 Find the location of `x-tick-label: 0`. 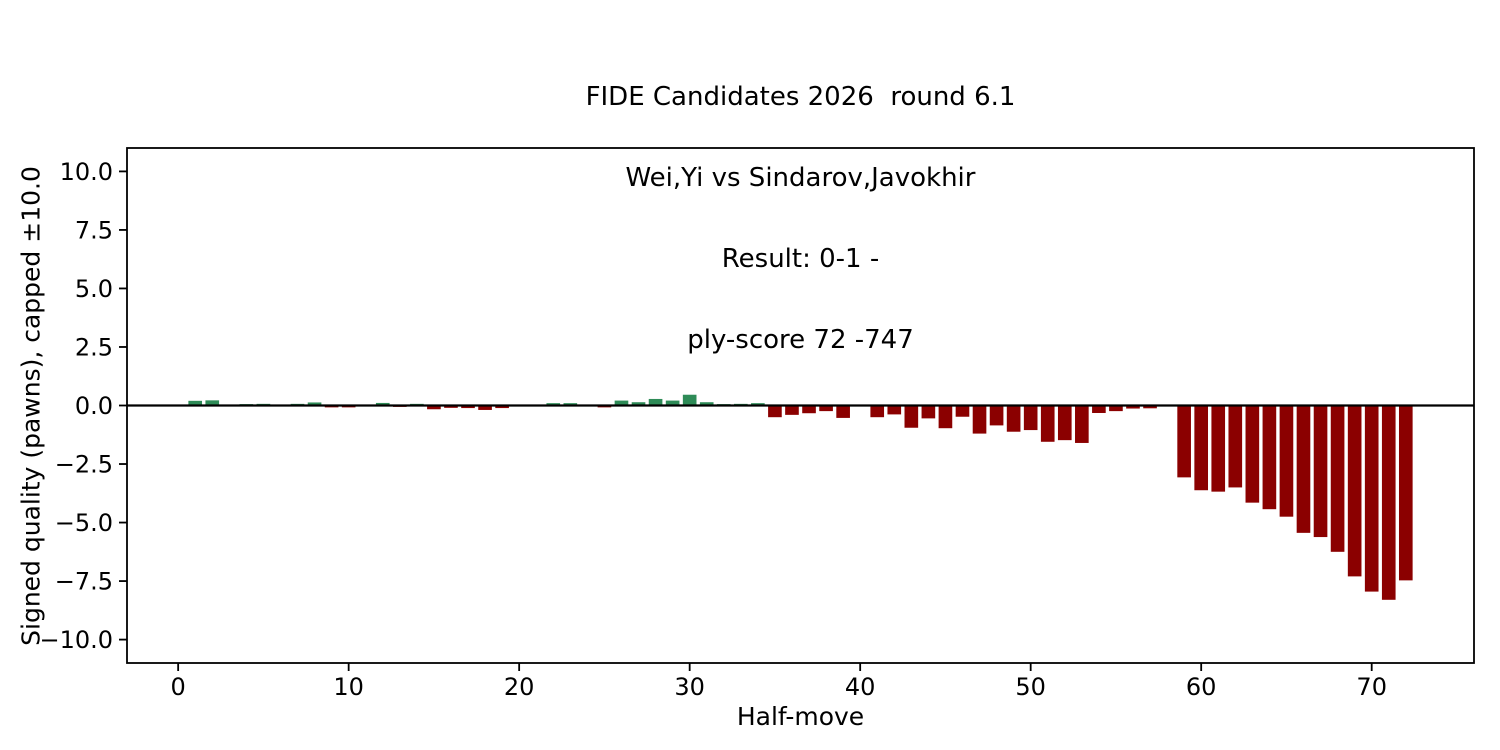

x-tick-label: 0 is located at coordinates (178, 687).